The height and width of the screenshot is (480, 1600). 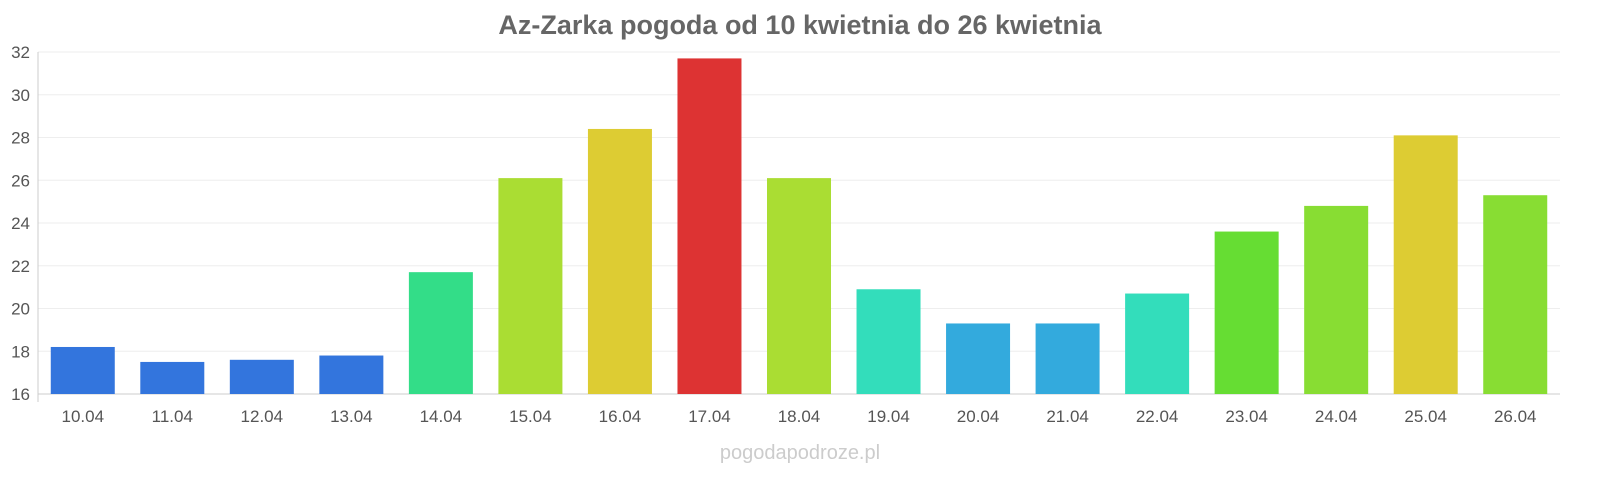 I want to click on bar-22.04, so click(x=1157, y=343).